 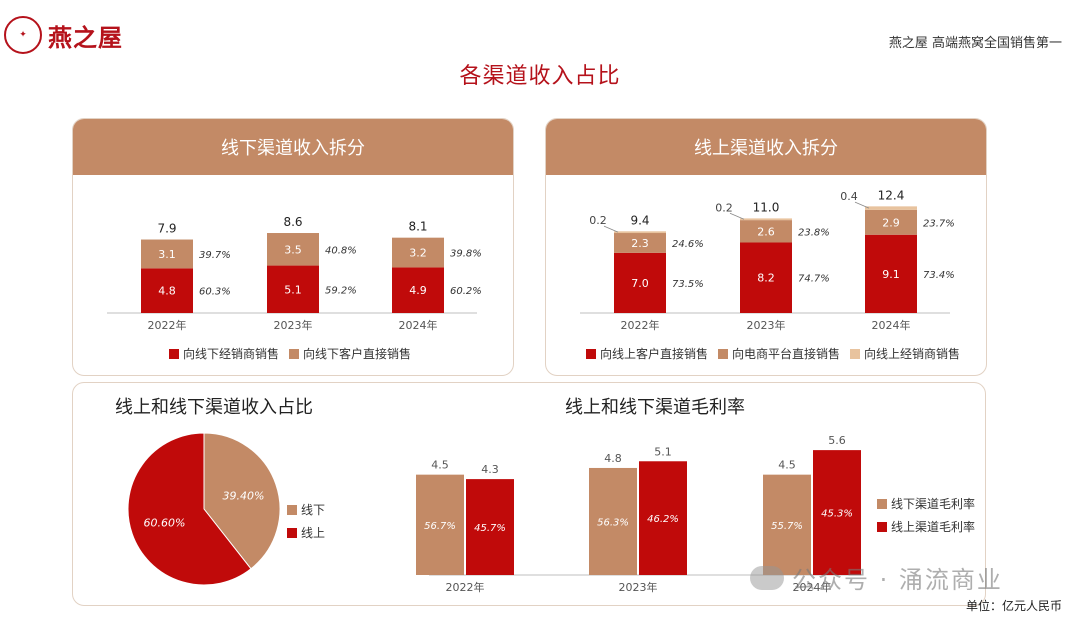 What do you see at coordinates (897, 580) in the screenshot?
I see `watermark-text: 公众号 · 涌流商业` at bounding box center [897, 580].